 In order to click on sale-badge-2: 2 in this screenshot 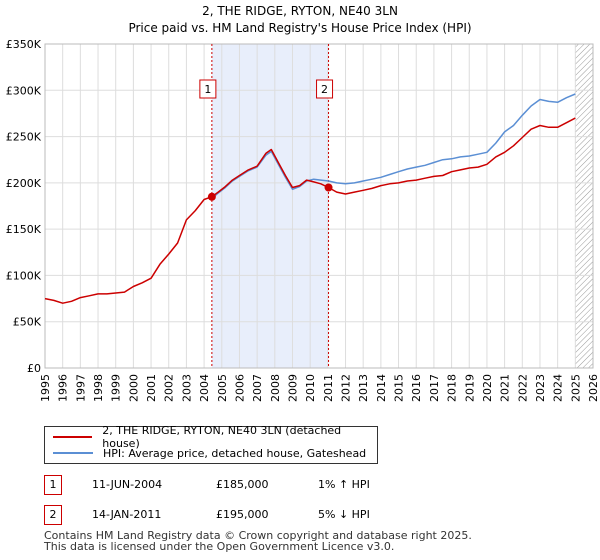, I will do `click(53, 515)`.